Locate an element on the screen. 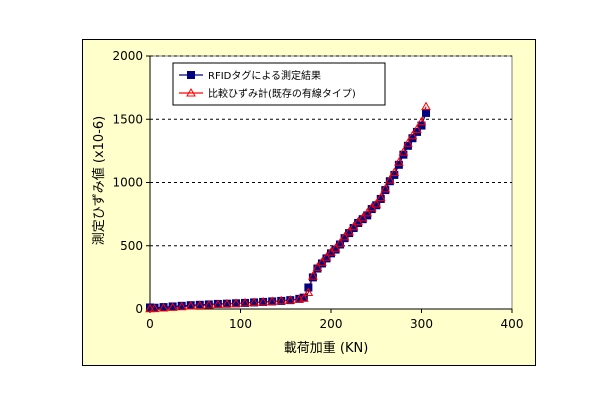 The height and width of the screenshot is (400, 610). x-tick-label: 400 is located at coordinates (512, 324).